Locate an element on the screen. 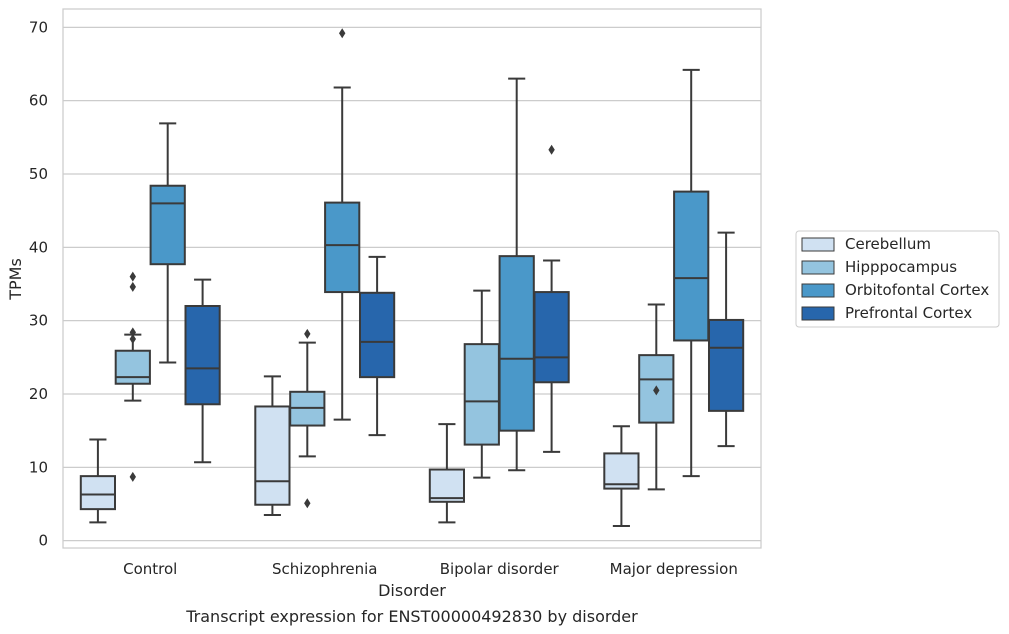  y-tick-label: 20 is located at coordinates (38, 394).